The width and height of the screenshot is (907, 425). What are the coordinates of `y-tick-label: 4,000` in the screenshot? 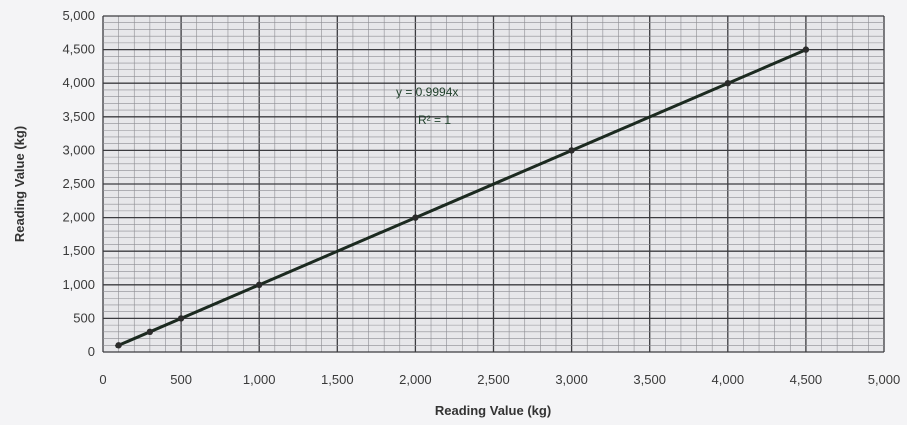 It's located at (78, 82).